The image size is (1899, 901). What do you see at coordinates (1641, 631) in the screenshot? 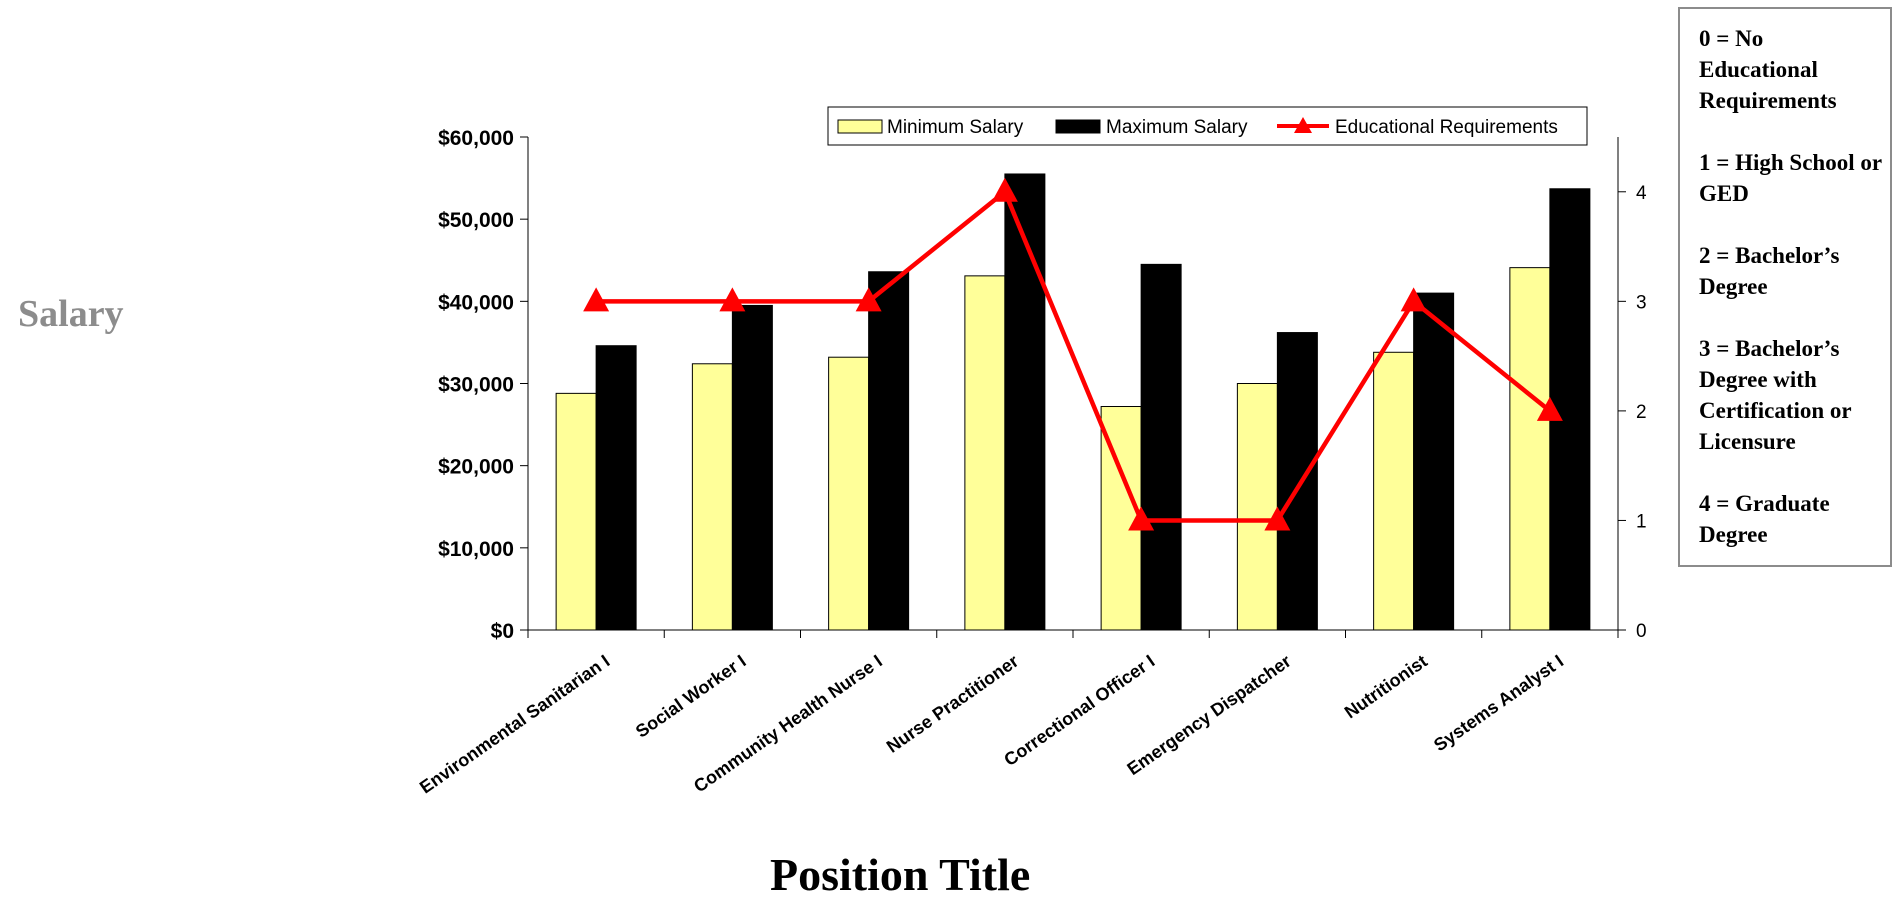
I see `y2-tick-label: 0` at bounding box center [1641, 631].